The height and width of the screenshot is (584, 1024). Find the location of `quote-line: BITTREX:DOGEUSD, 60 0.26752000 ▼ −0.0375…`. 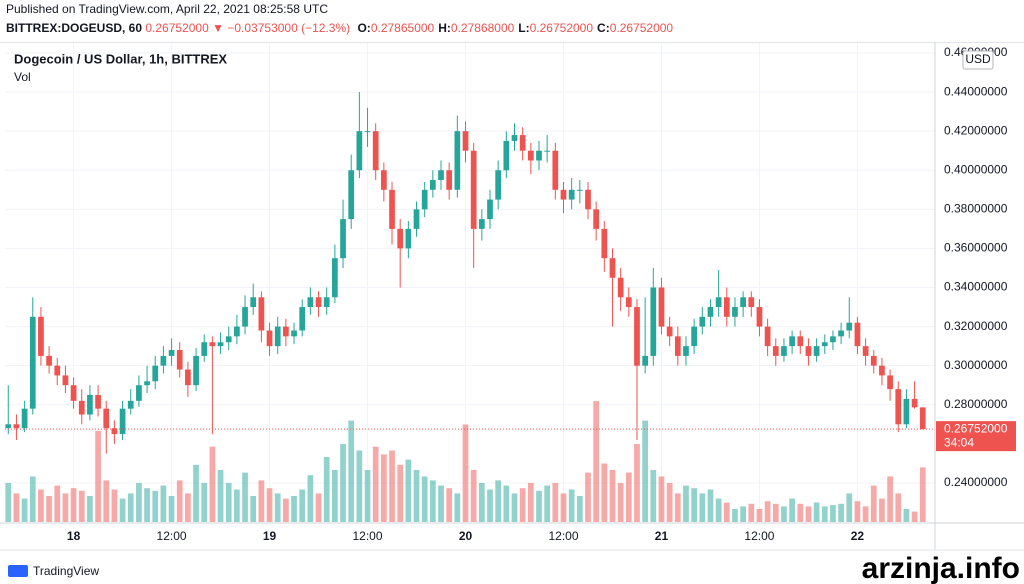

quote-line: BITTREX:DOGEUSD, 60 0.26752000 ▼ −0.0375… is located at coordinates (339, 28).